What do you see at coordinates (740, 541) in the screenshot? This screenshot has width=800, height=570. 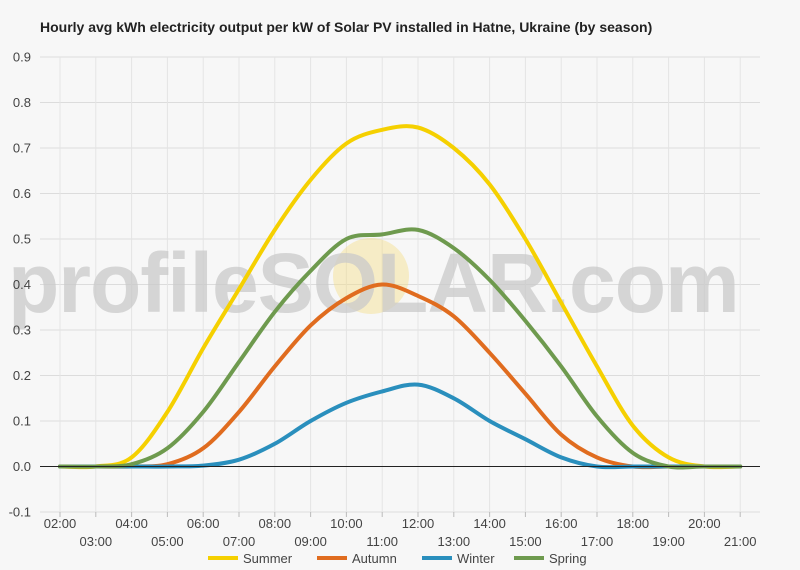 I see `x-tick-label: 21:00` at bounding box center [740, 541].